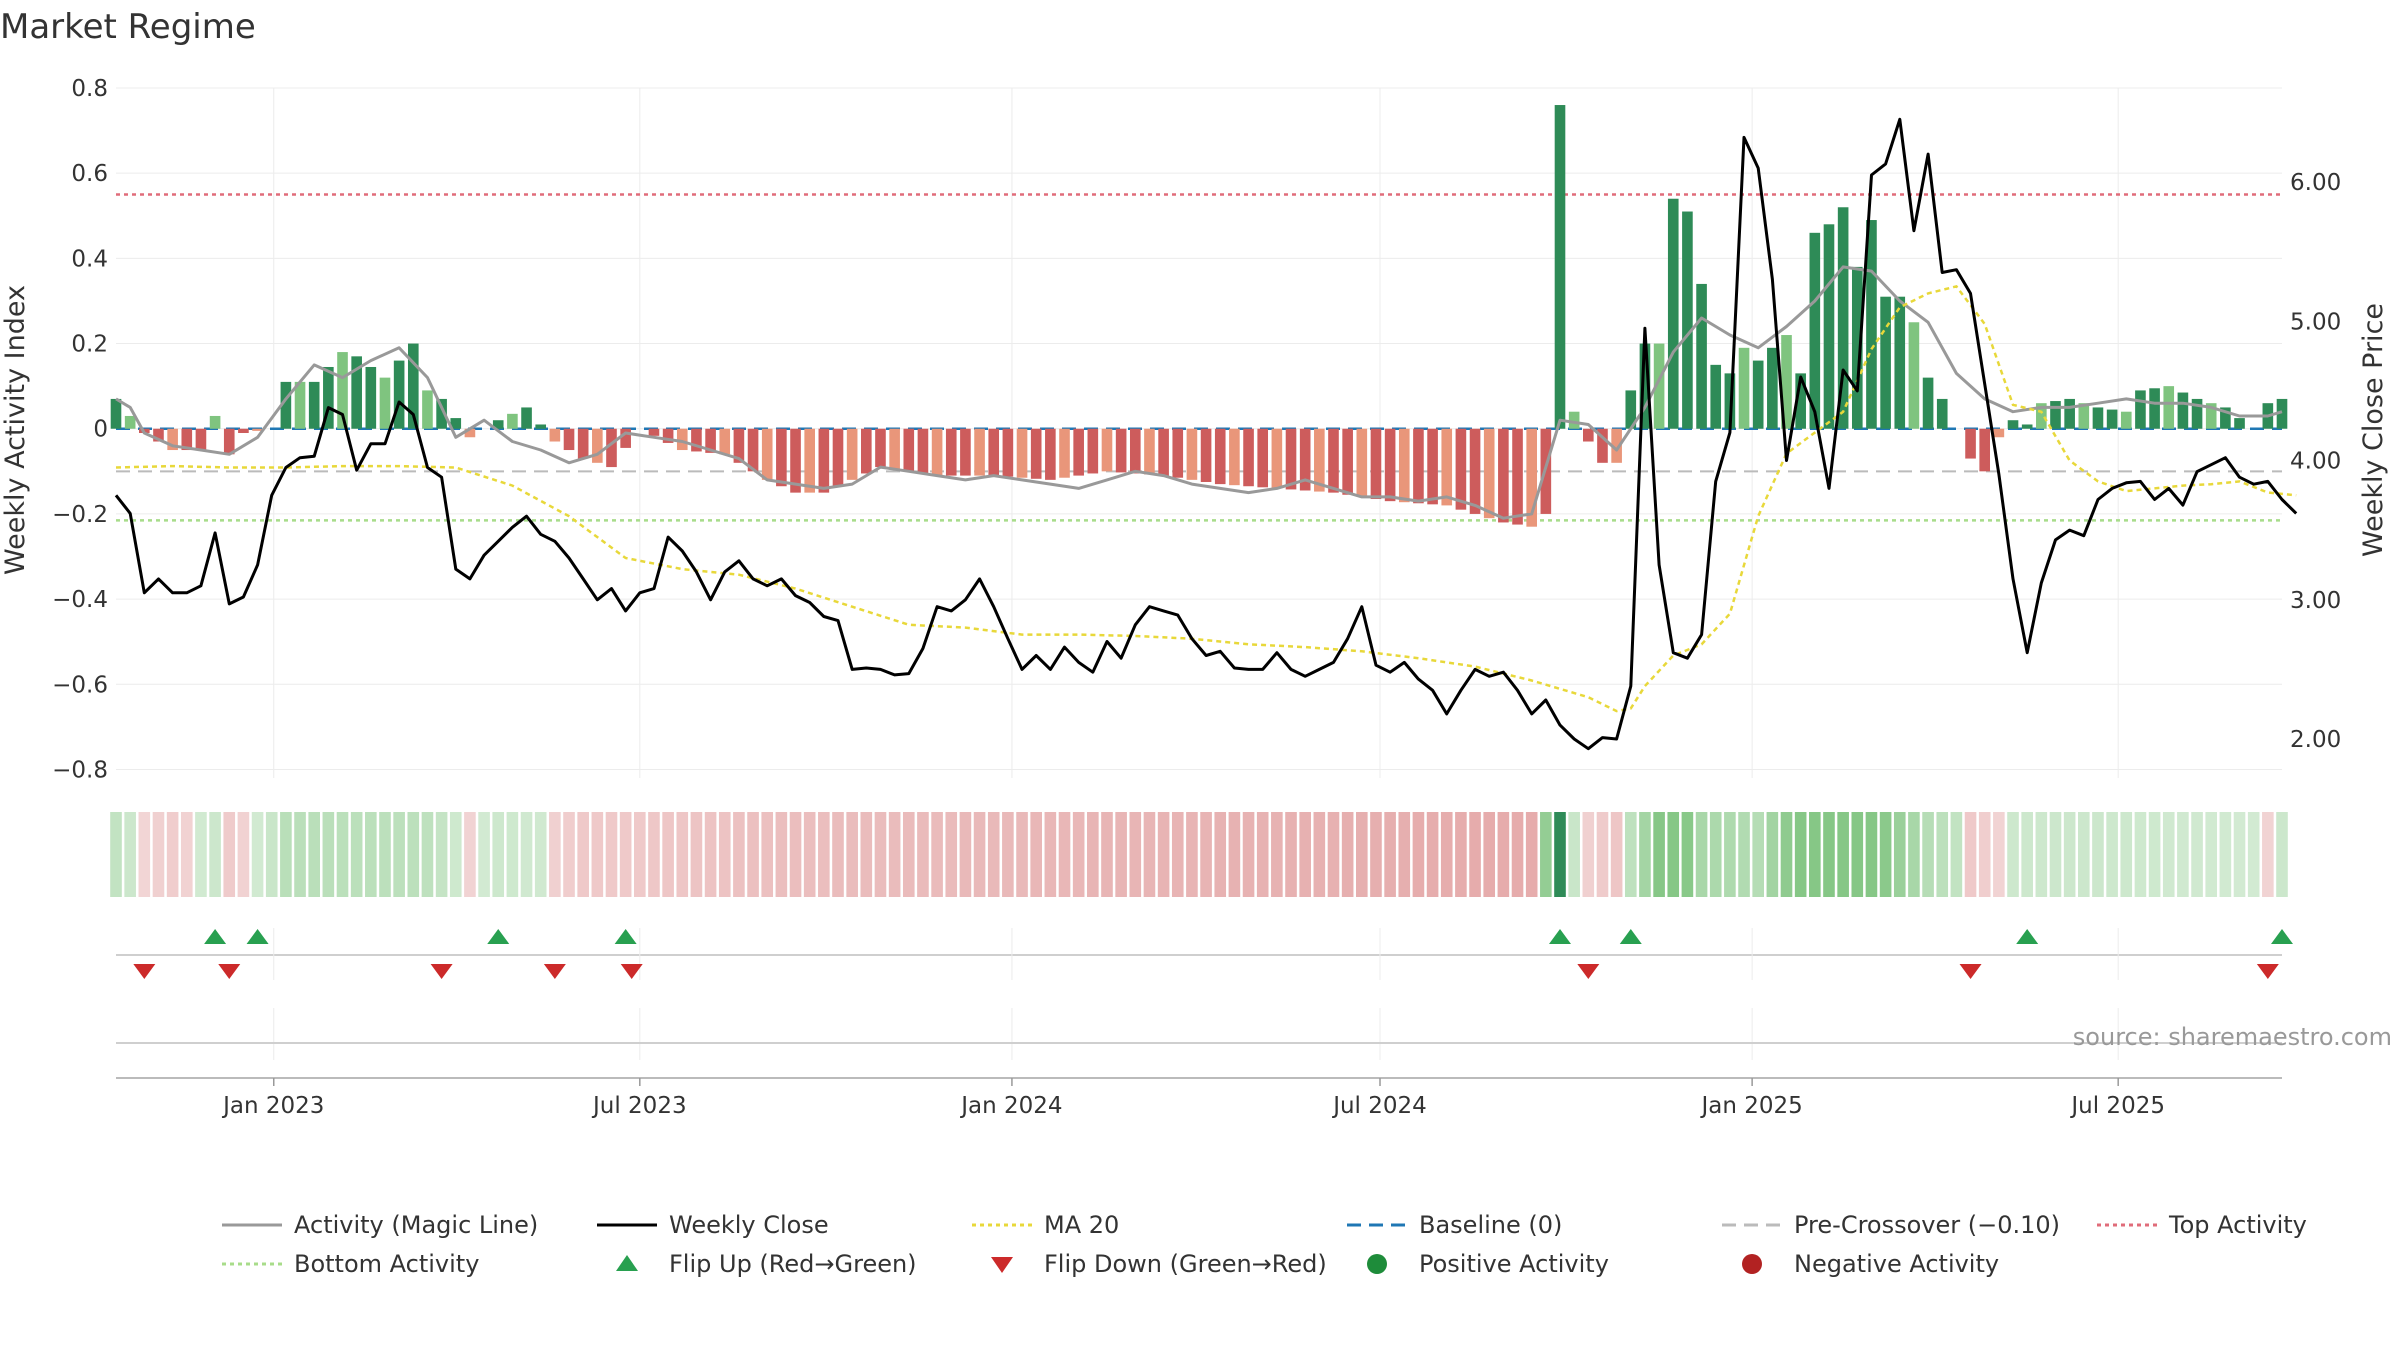 The width and height of the screenshot is (2400, 1350). I want to click on legend-label: Bottom Activity, so click(386, 1264).